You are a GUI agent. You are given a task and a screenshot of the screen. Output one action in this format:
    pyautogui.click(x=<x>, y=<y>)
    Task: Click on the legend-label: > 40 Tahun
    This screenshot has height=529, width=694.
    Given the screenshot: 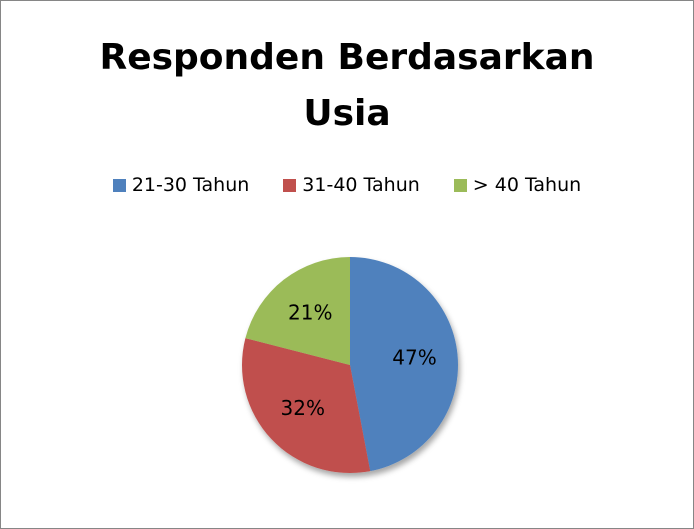 What is the action you would take?
    pyautogui.click(x=527, y=185)
    